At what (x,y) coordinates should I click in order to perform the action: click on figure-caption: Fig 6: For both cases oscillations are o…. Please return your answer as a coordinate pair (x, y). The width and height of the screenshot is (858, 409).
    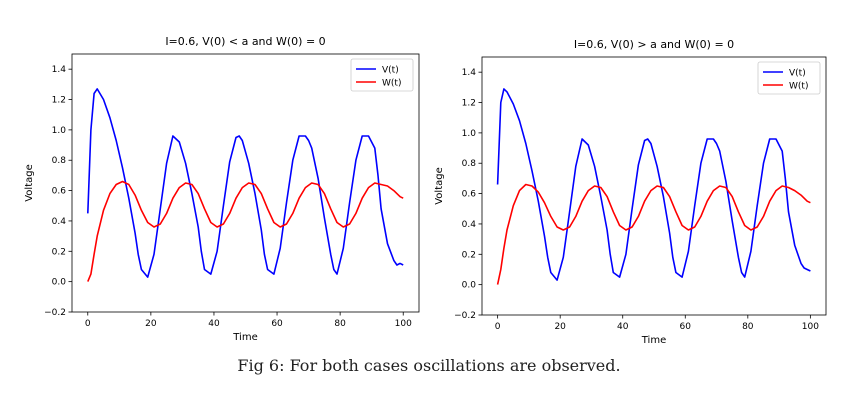
    Looking at the image, I should click on (429, 365).